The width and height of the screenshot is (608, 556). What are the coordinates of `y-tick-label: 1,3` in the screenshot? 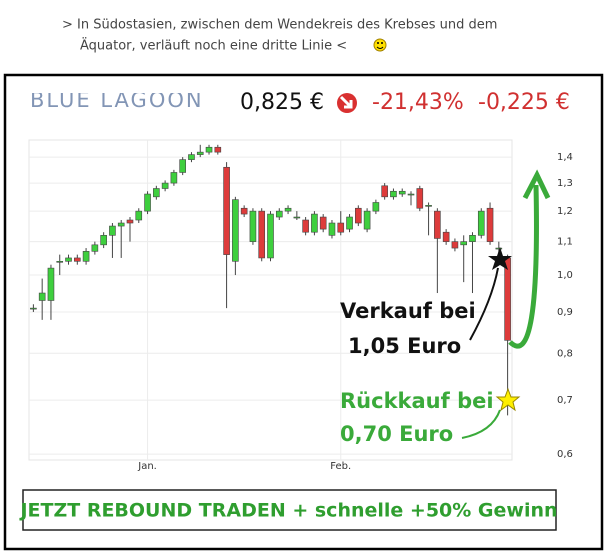 It's located at (565, 183).